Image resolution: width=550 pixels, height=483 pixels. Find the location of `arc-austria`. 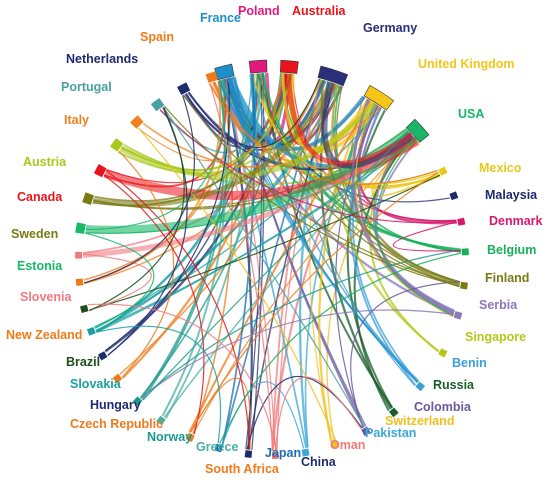

arc-austria is located at coordinates (116, 145).